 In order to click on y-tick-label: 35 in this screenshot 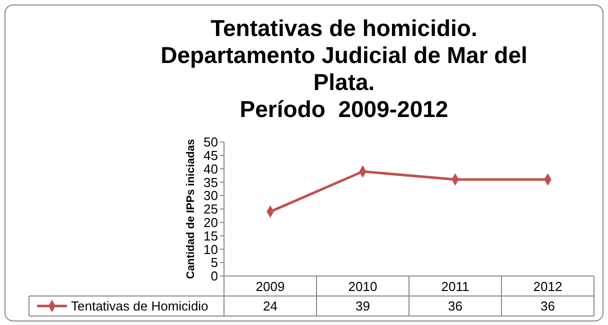, I will do `click(211, 182)`.